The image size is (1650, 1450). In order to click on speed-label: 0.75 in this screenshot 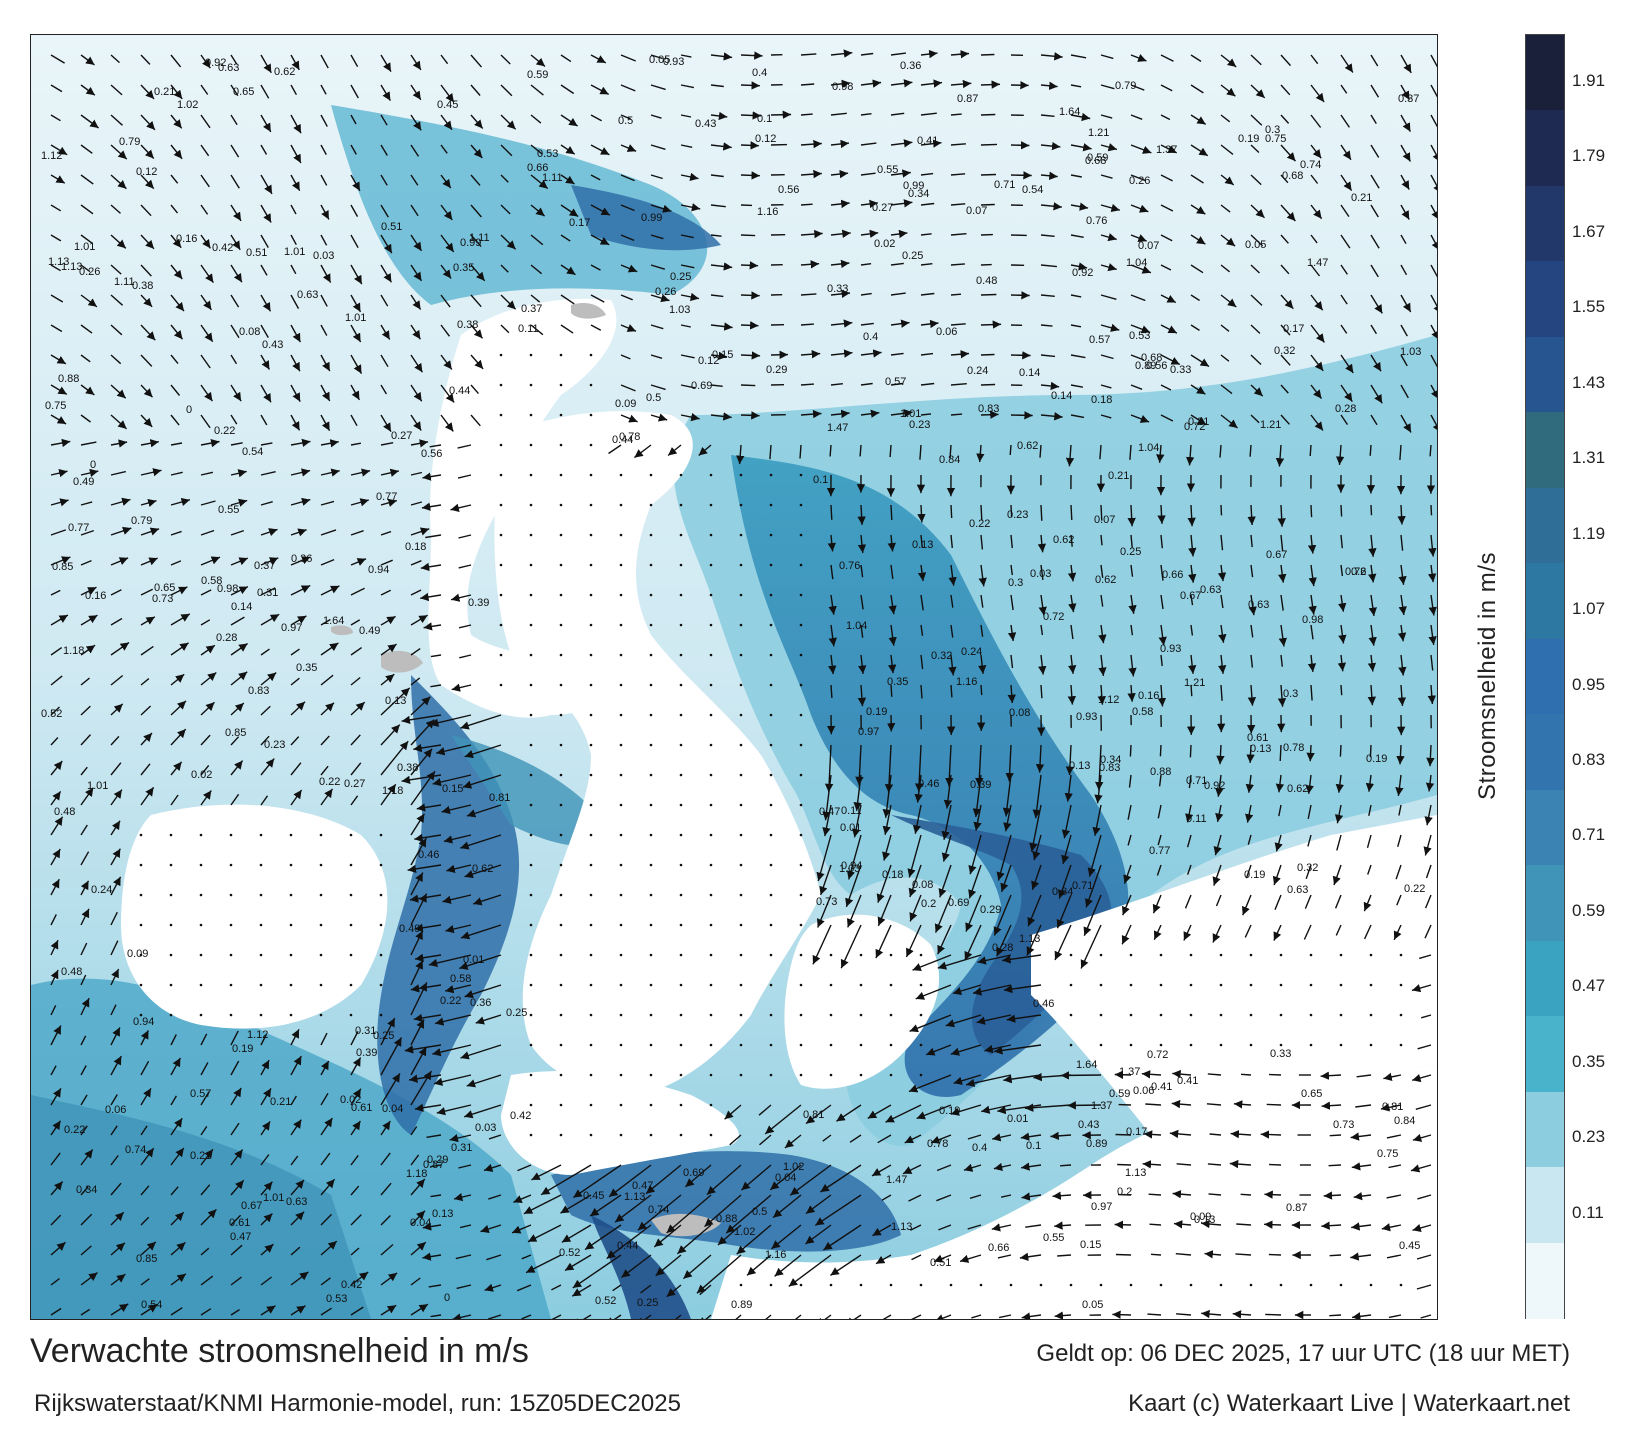, I will do `click(55, 406)`.